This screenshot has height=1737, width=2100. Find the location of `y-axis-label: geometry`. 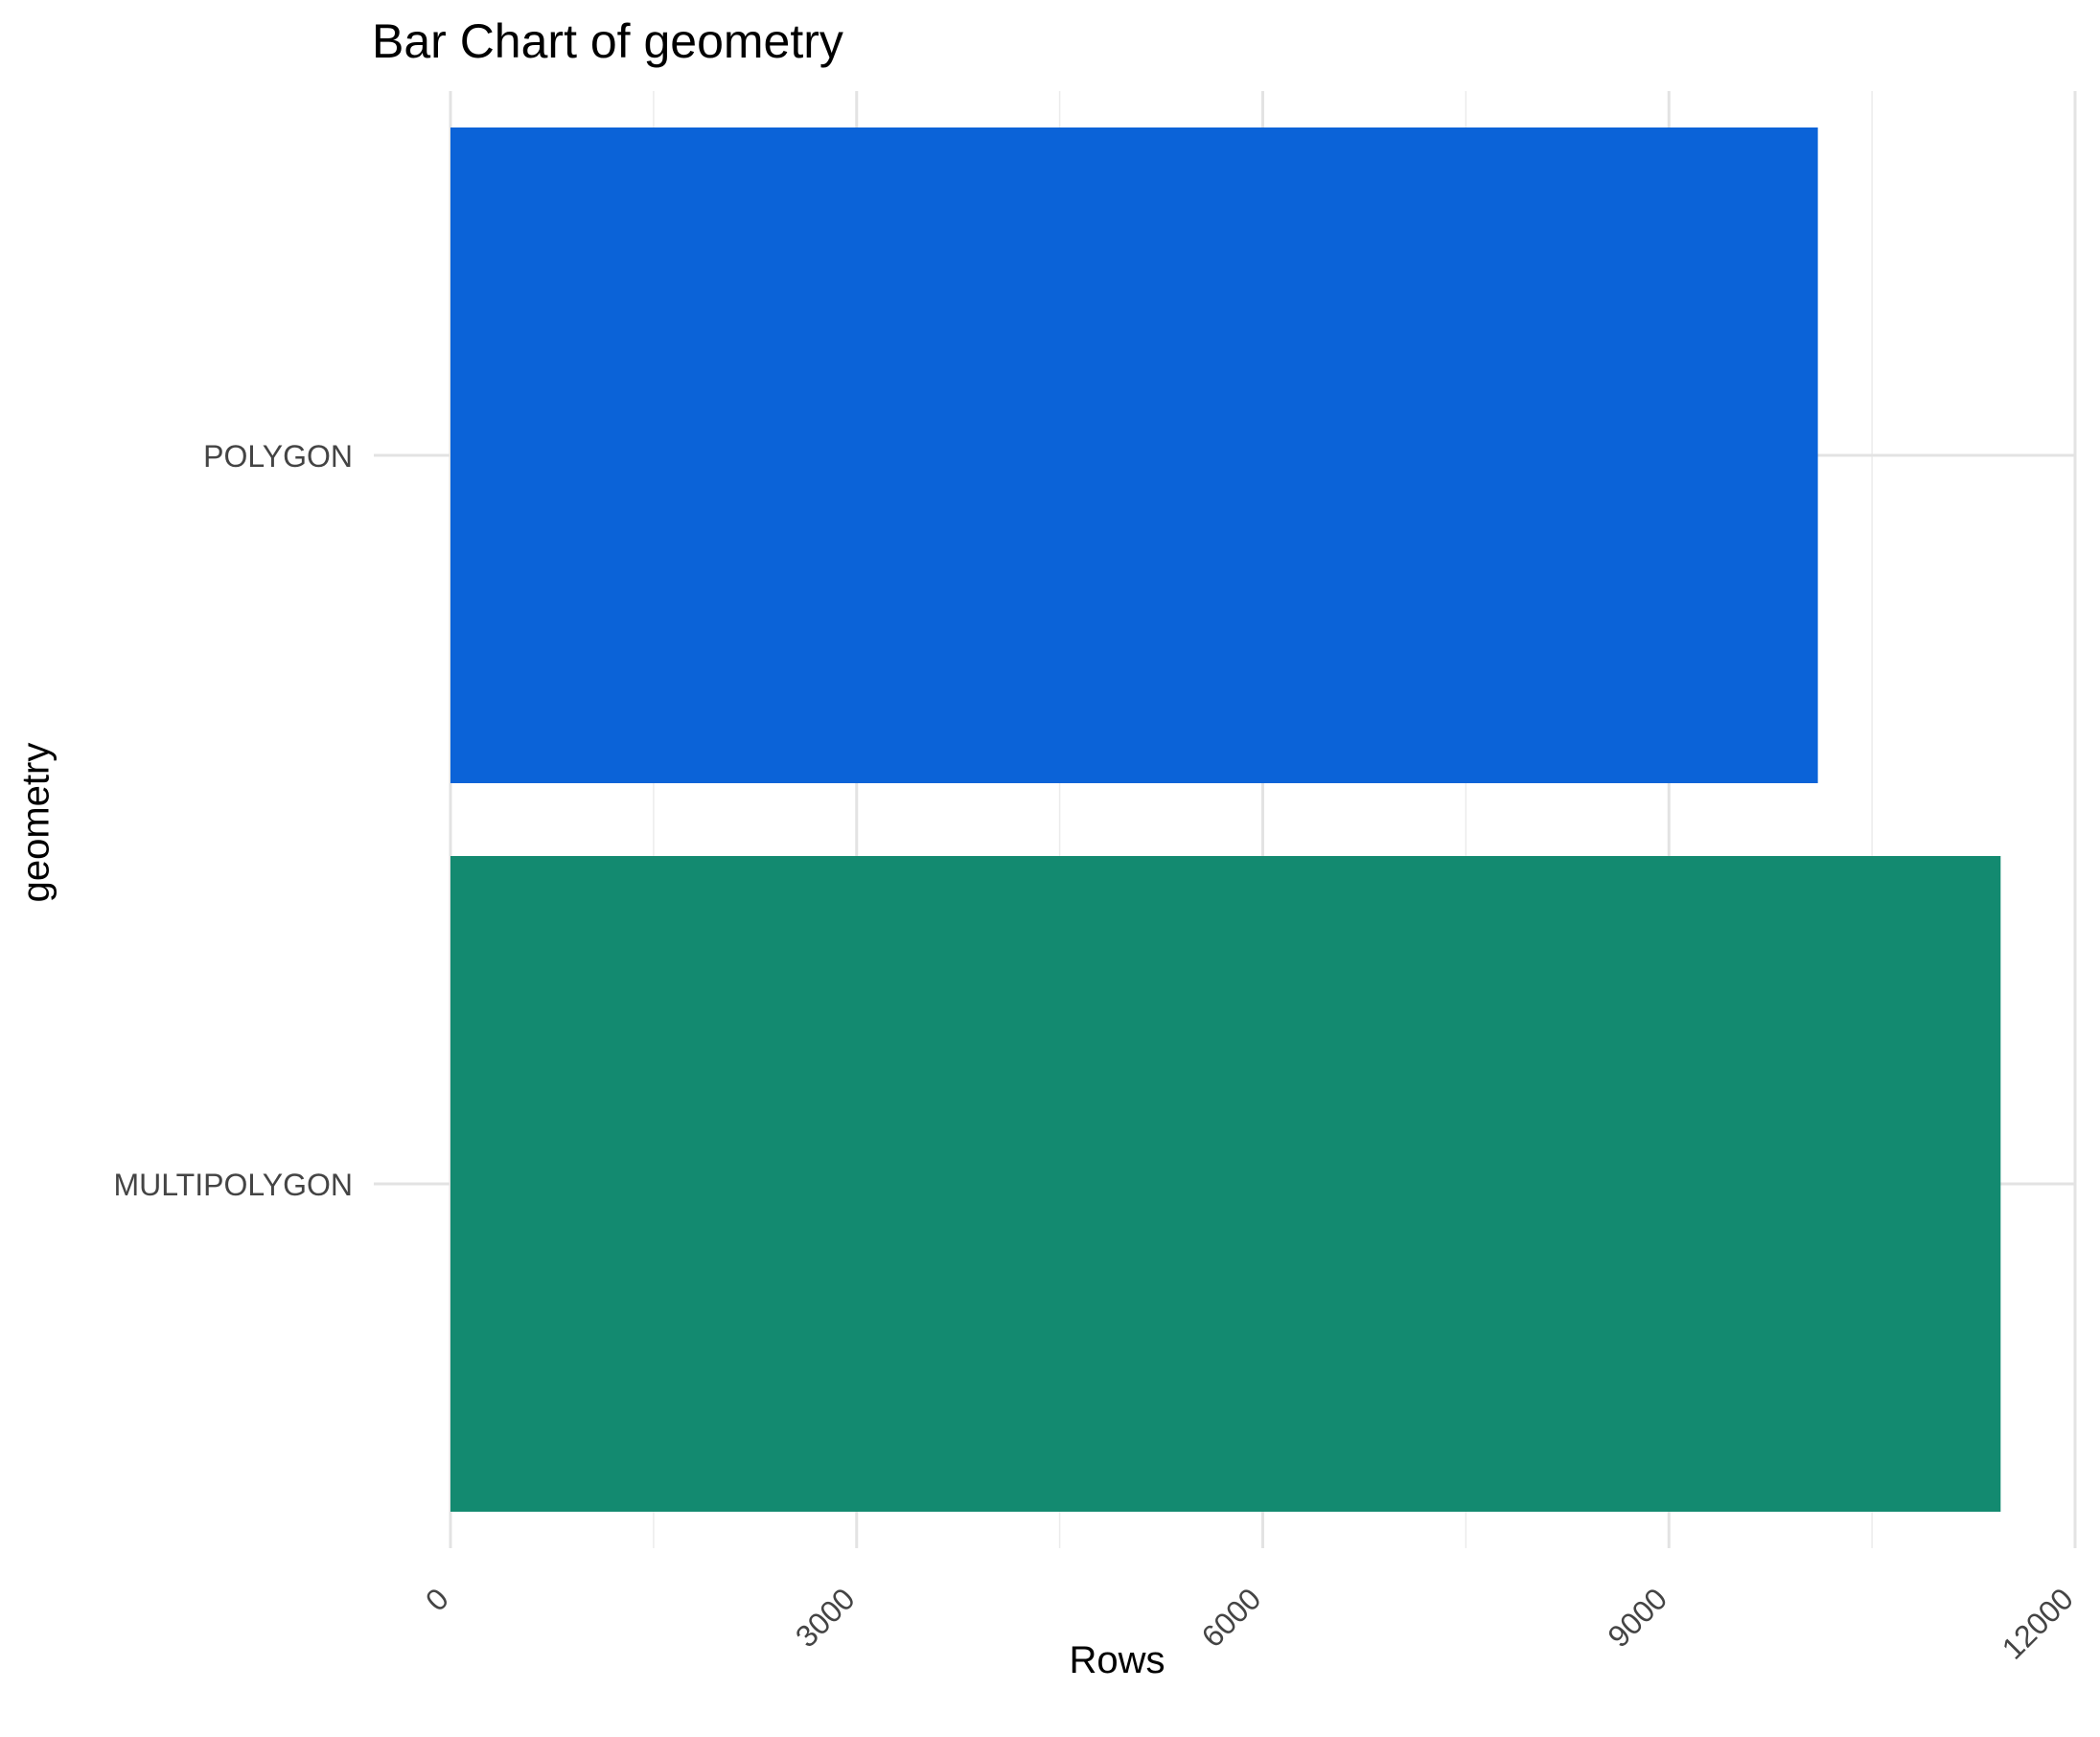

y-axis-label: geometry is located at coordinates (36, 822).